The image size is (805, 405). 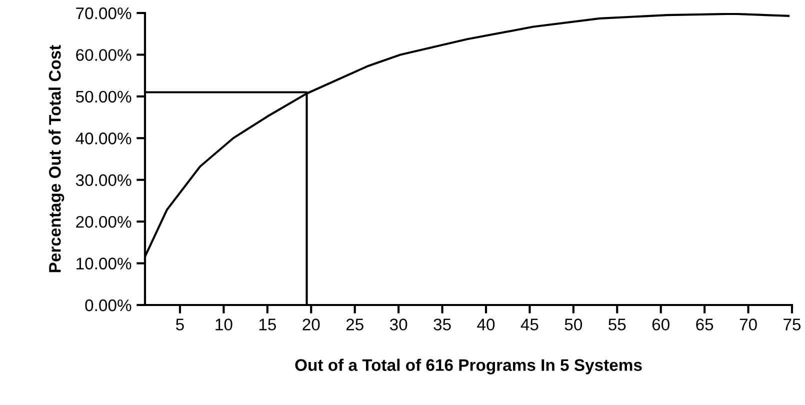 I want to click on x-tick-label: 5, so click(x=180, y=324).